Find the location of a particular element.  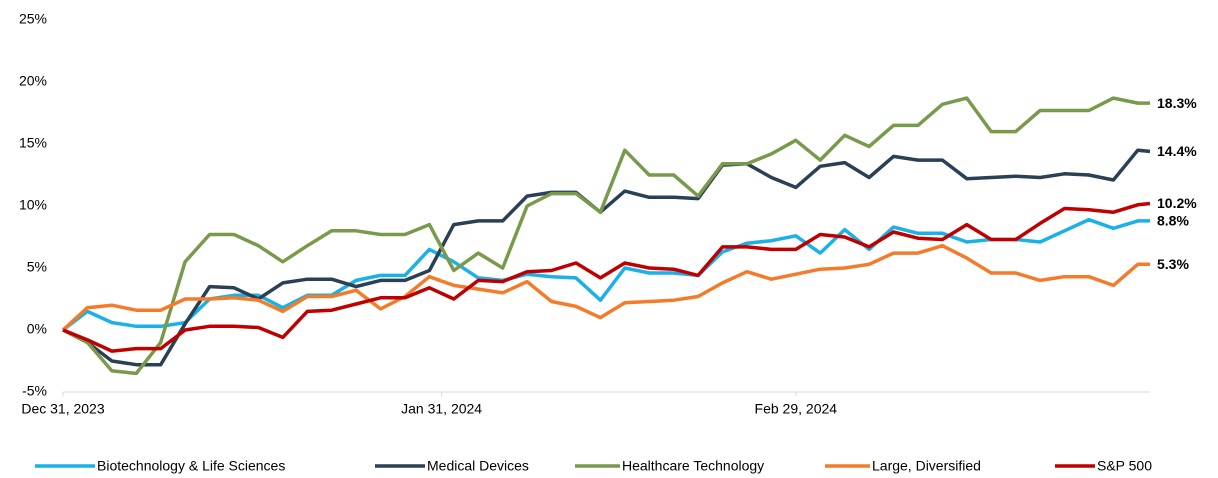

legend-label: S&P 500 is located at coordinates (1124, 466).